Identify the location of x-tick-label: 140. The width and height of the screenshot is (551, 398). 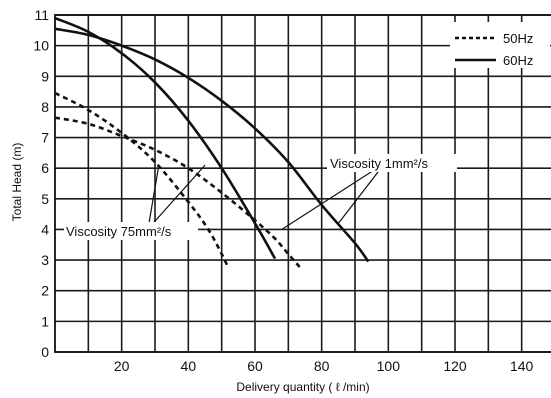
(522, 366).